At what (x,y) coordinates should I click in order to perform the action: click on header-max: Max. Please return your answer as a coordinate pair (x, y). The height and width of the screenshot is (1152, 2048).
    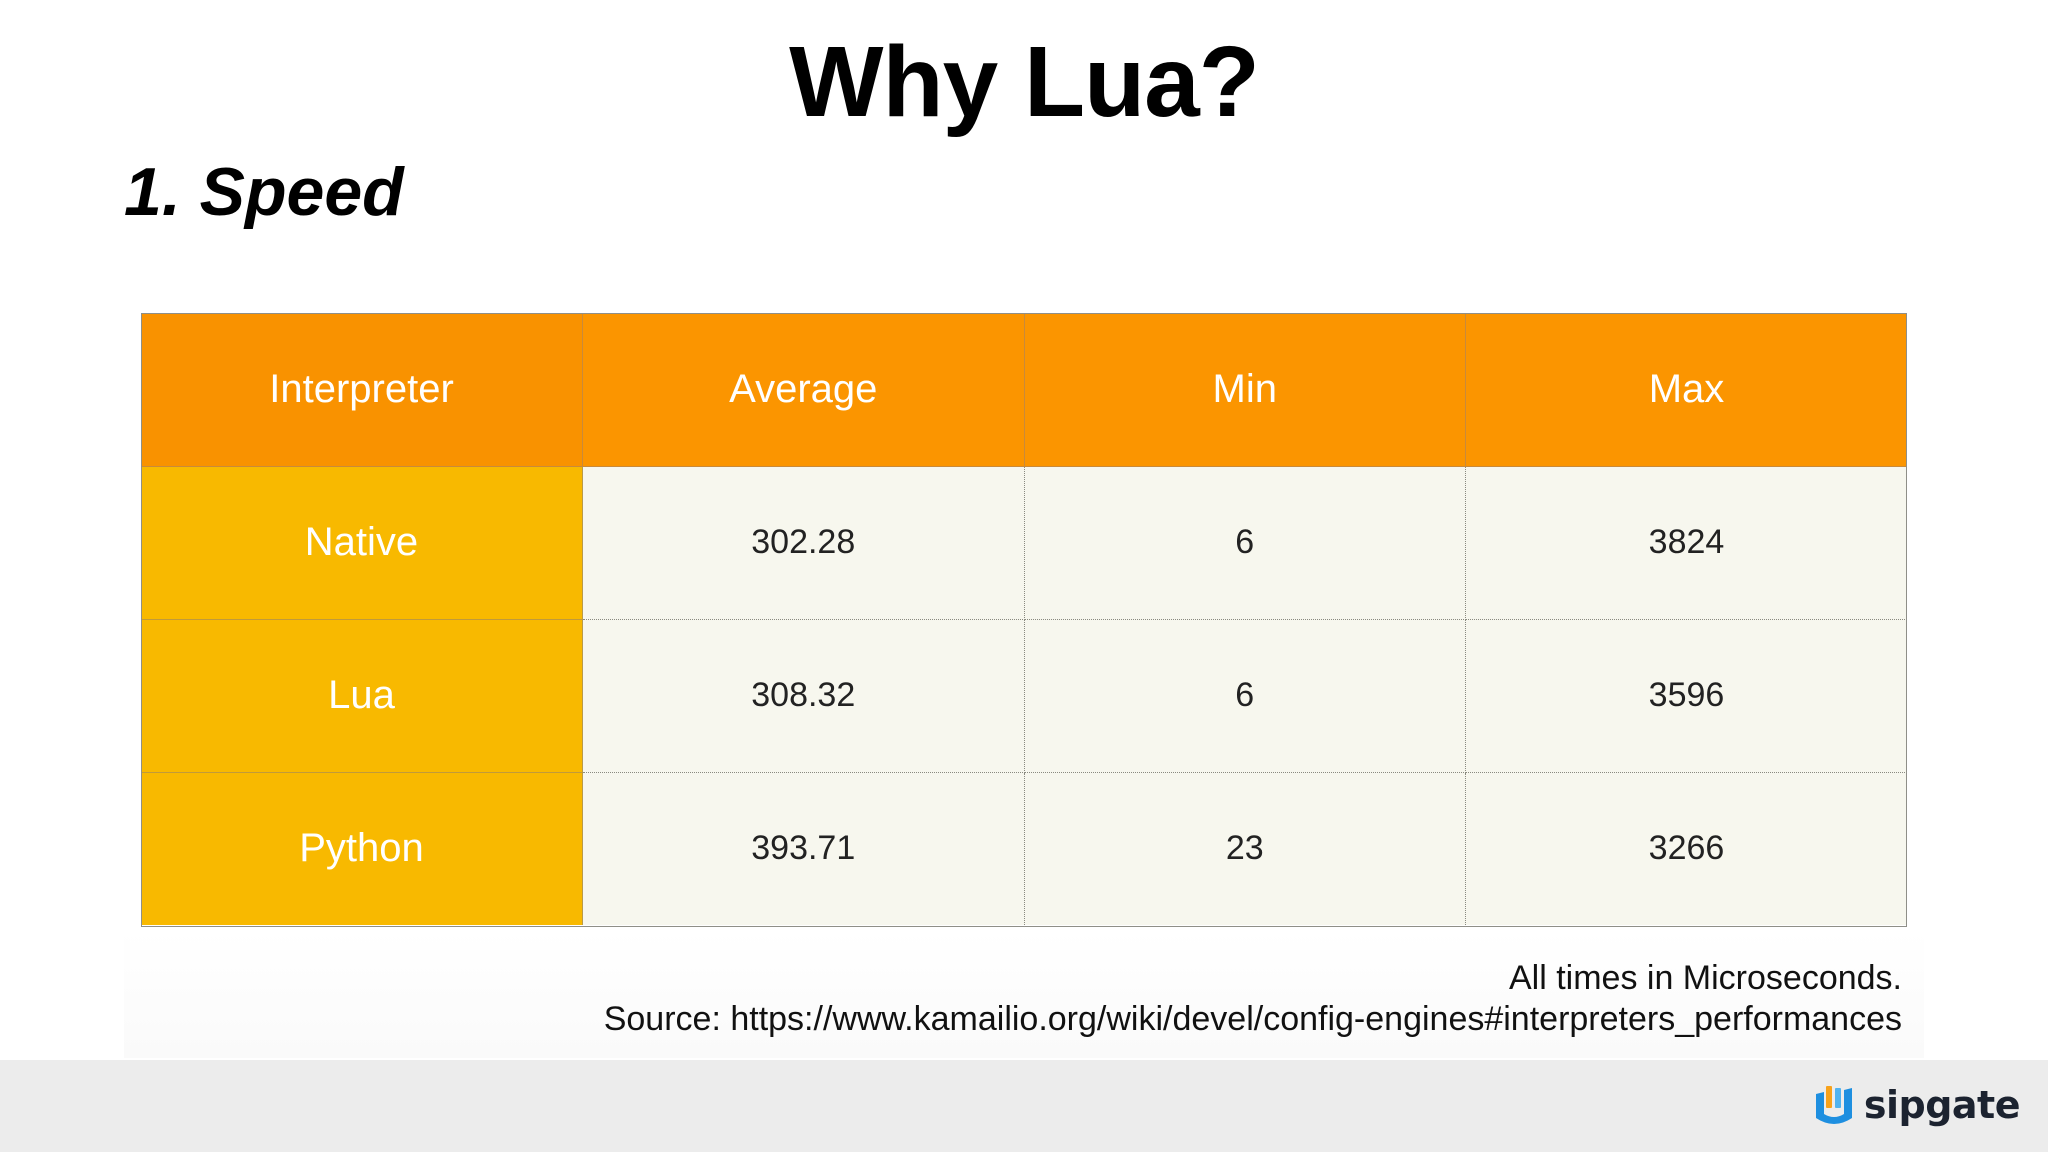
    Looking at the image, I should click on (1686, 390).